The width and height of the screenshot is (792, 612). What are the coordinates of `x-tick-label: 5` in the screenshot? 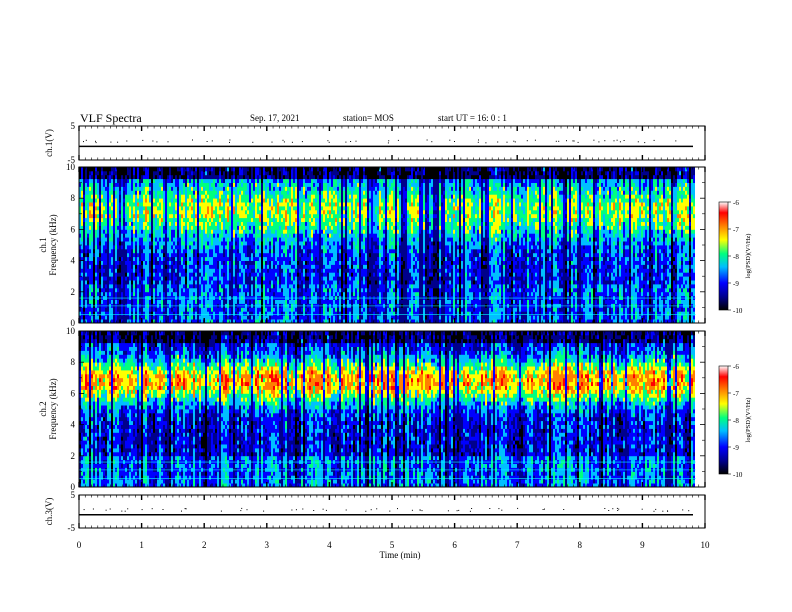 It's located at (392, 545).